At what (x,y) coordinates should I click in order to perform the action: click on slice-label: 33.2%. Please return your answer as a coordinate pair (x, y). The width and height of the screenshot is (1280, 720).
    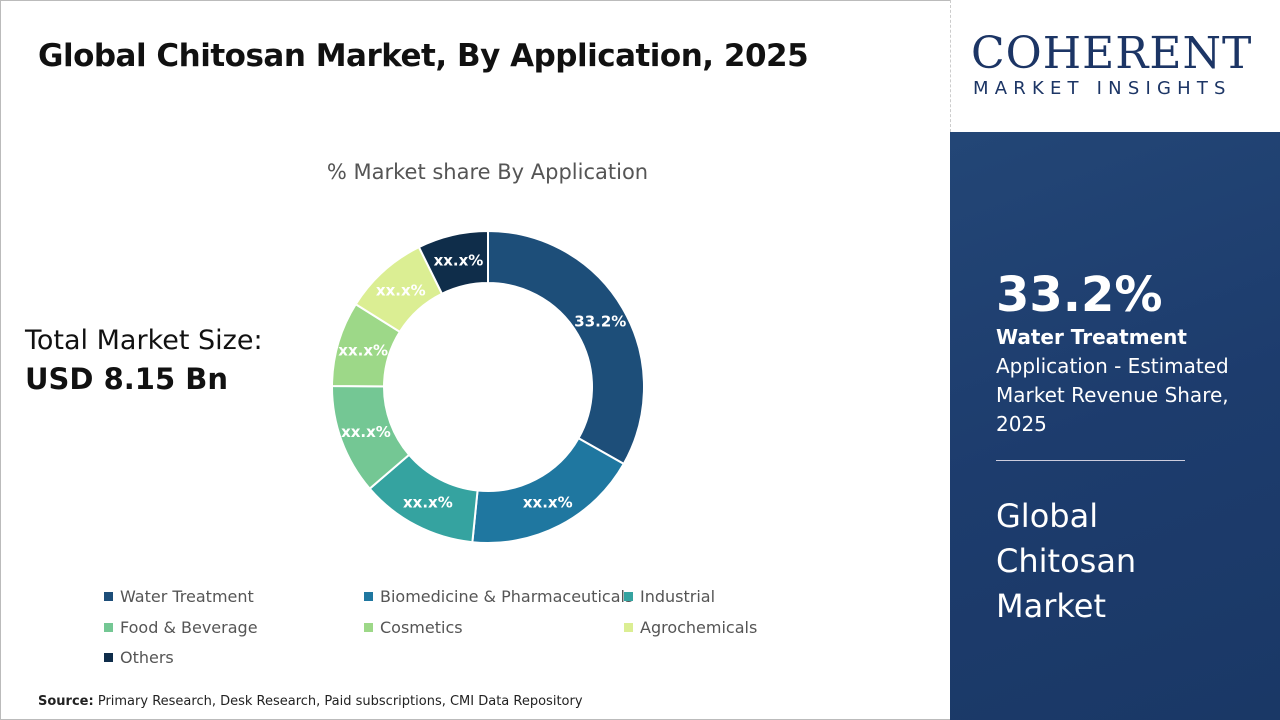
    Looking at the image, I should click on (600, 322).